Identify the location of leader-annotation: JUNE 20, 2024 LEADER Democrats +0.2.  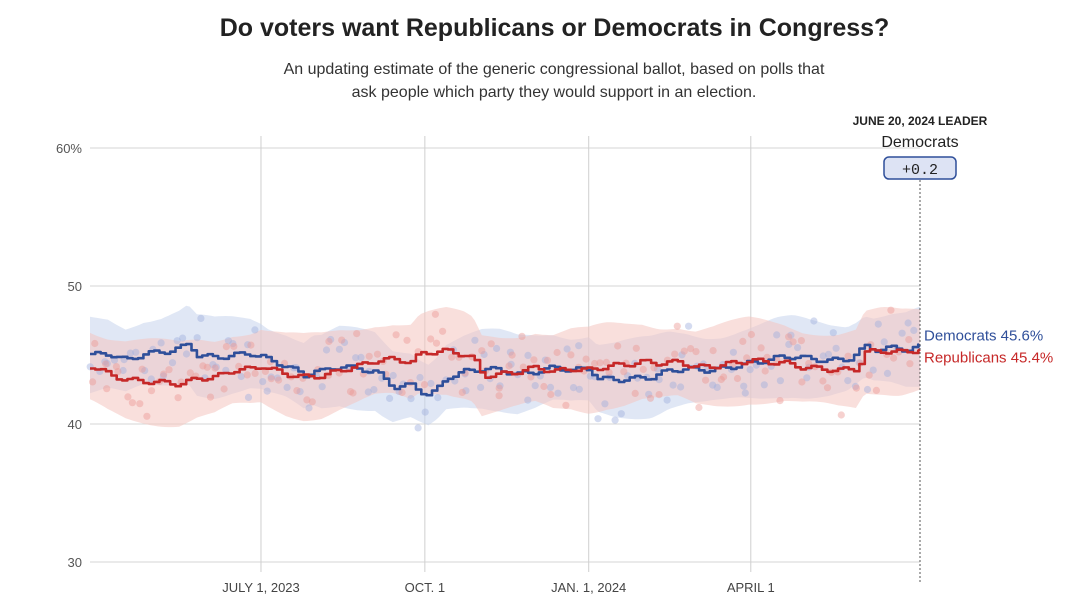
(920, 349).